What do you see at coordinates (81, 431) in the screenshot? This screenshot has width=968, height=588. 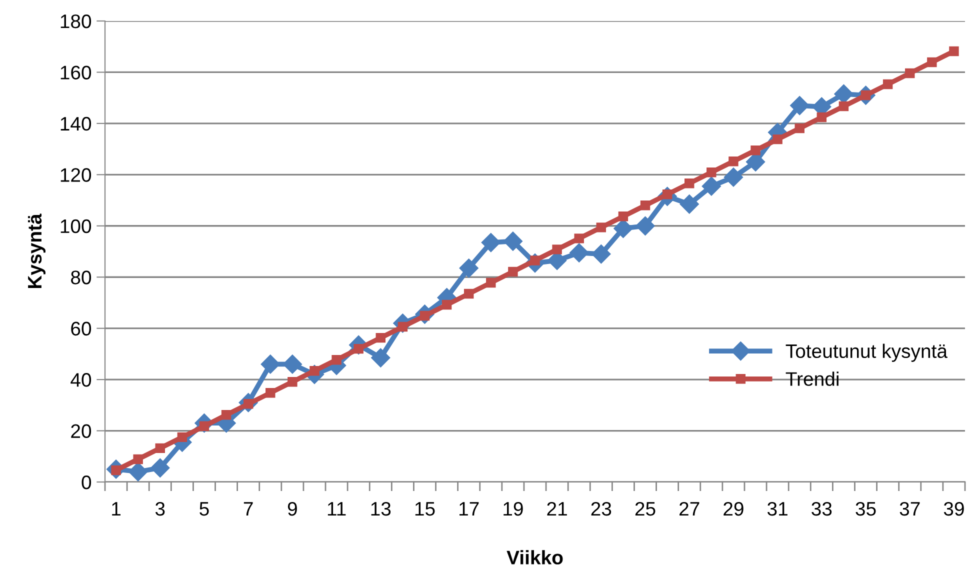 I see `y-tick-label: 20` at bounding box center [81, 431].